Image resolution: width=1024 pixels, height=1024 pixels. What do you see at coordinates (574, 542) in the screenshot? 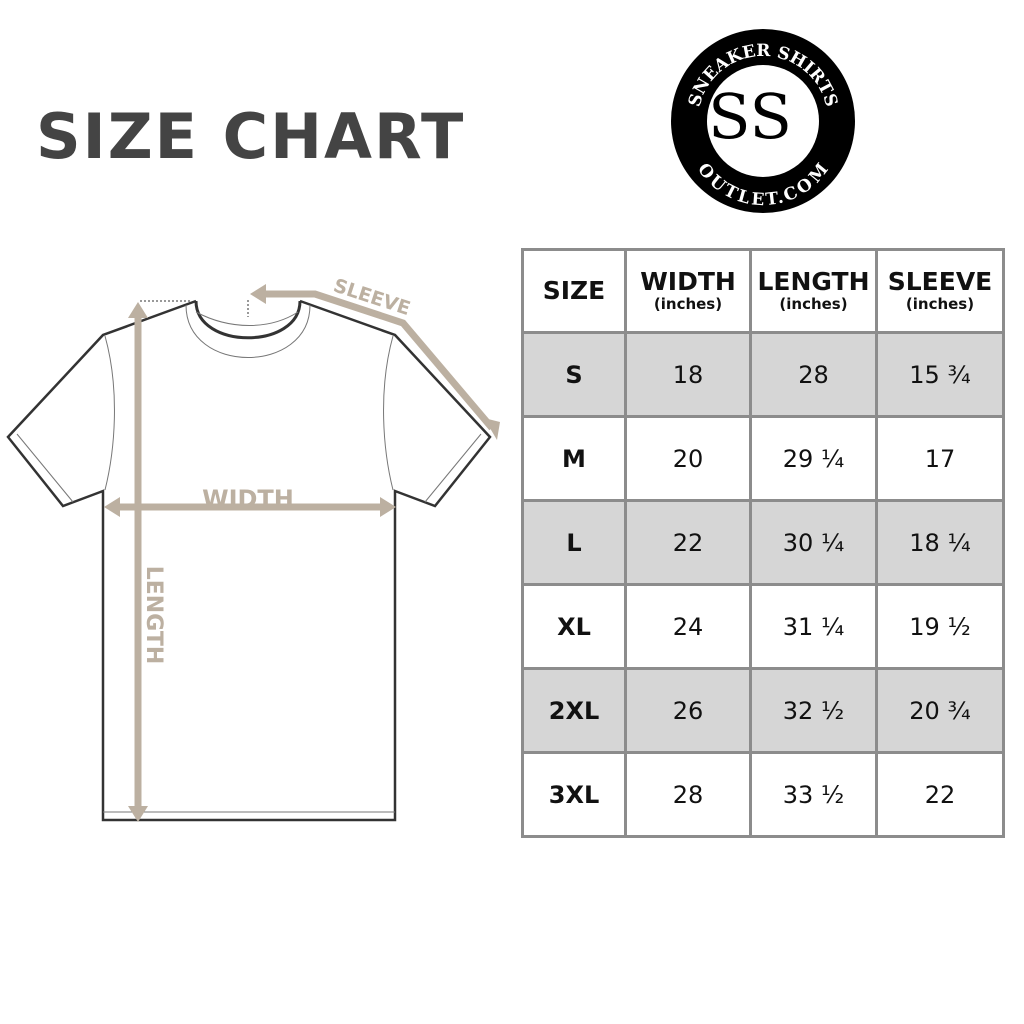
I see `size-cell: L` at bounding box center [574, 542].